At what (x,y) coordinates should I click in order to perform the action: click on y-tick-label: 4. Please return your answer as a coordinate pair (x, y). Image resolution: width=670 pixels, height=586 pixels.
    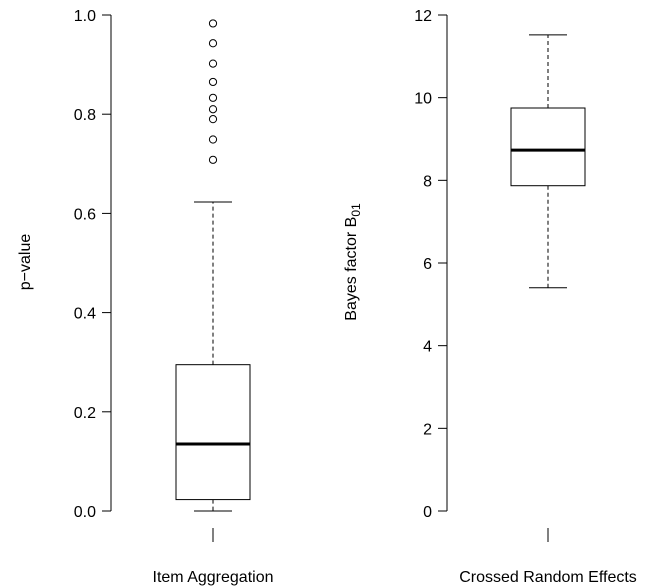
    Looking at the image, I should click on (427, 347).